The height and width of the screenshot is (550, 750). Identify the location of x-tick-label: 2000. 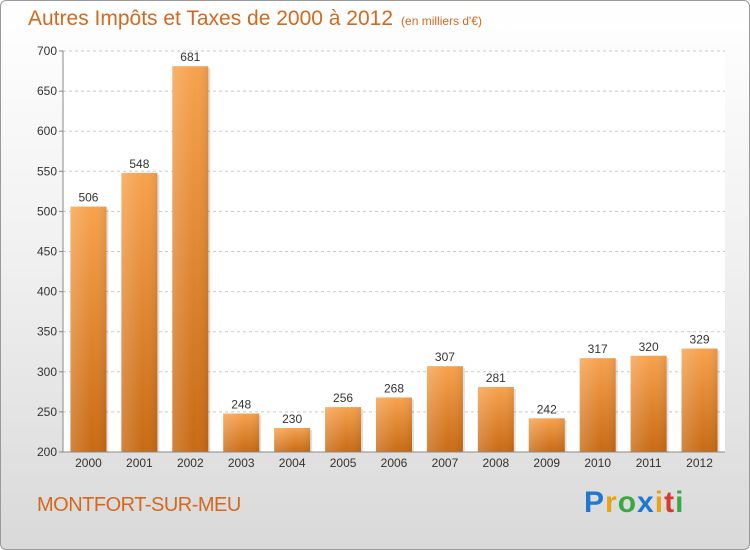
(88, 463).